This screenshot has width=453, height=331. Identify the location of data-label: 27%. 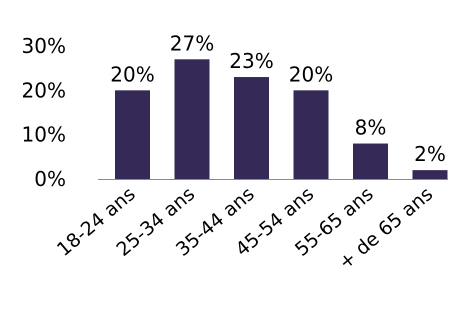
(192, 43).